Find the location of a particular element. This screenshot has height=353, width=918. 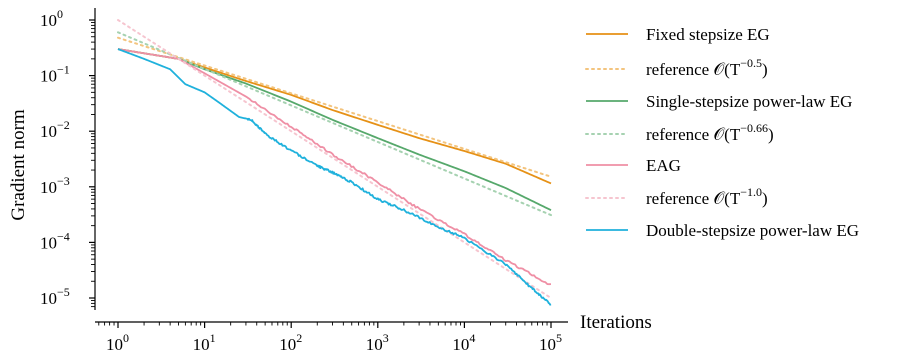

y-tick-label: 10⁰ is located at coordinates (51, 18).